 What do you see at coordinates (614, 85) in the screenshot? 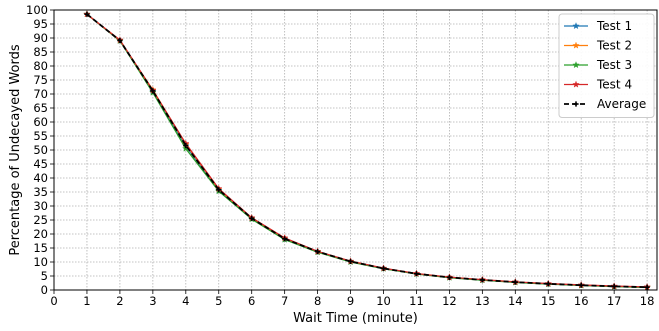
I see `legend-label-test-4: Test 4` at bounding box center [614, 85].